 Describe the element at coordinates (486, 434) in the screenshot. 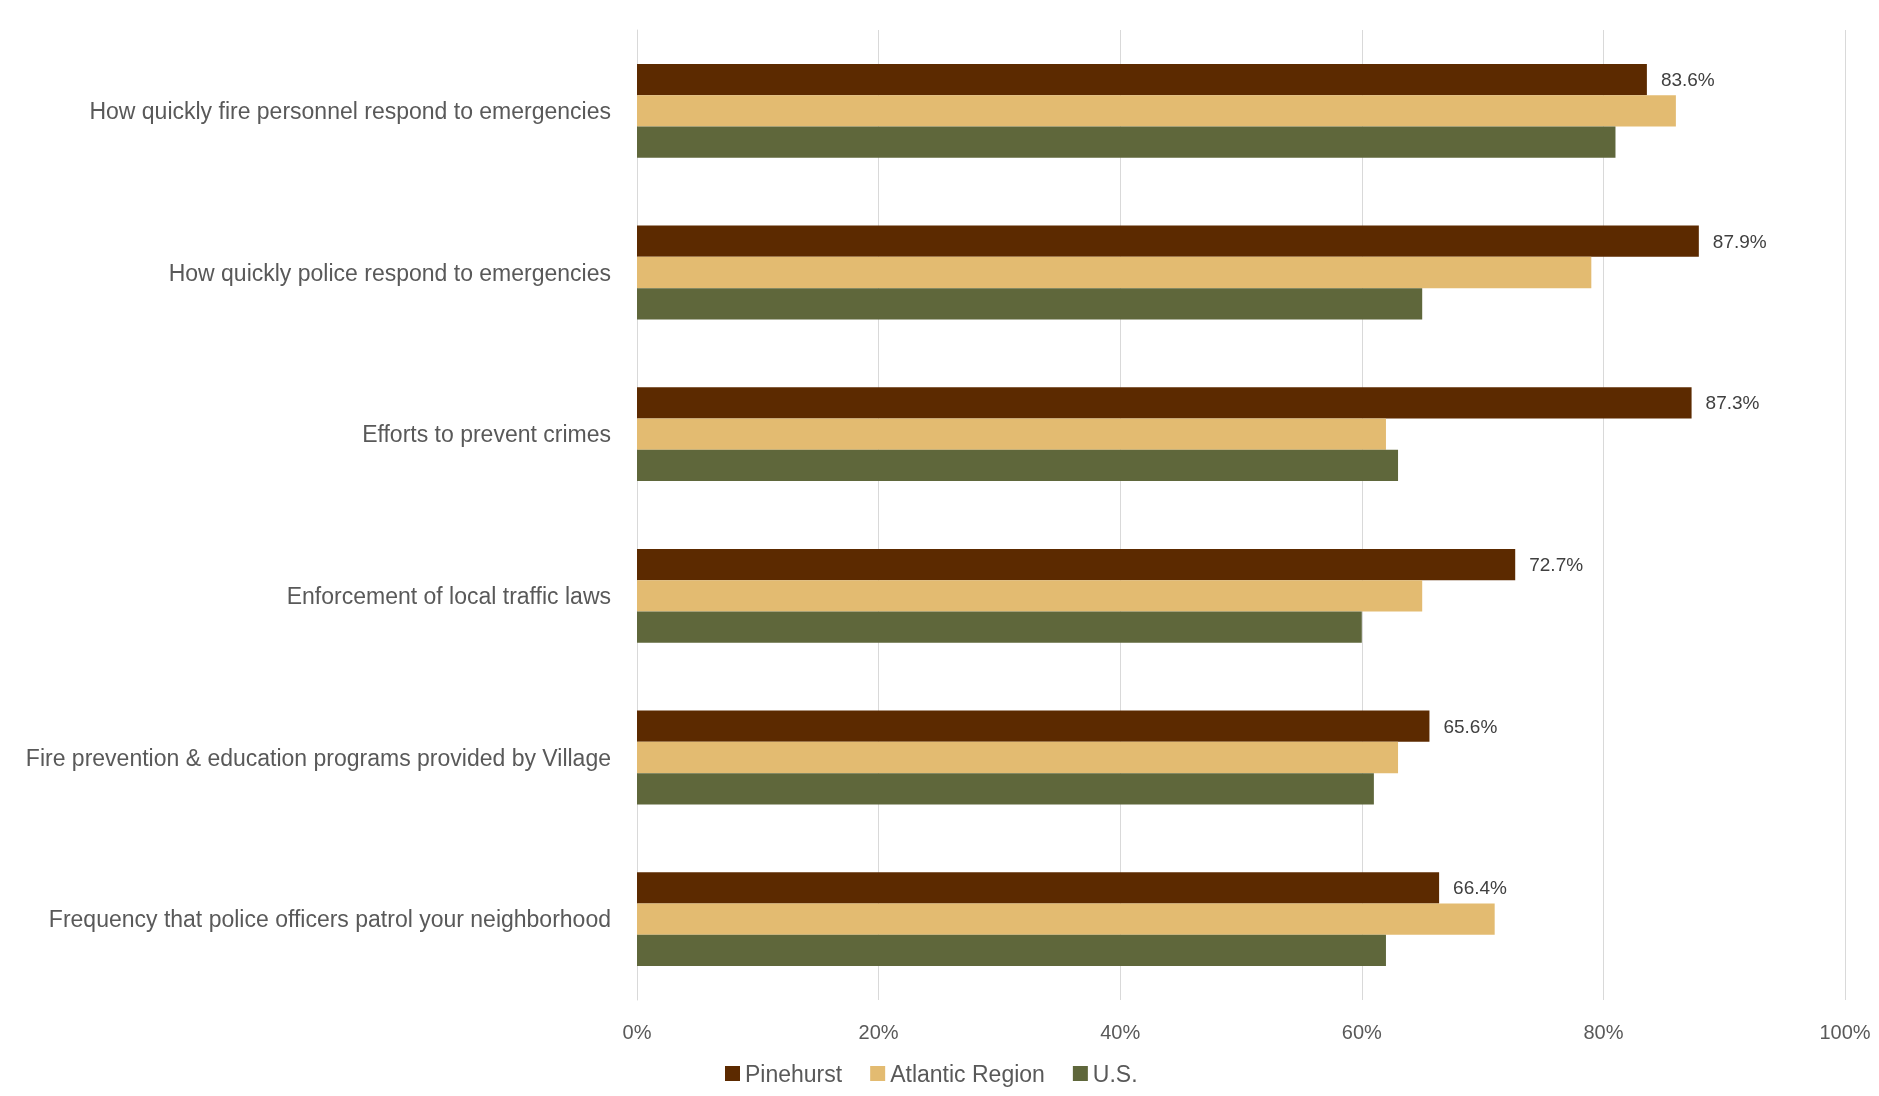

I see `y-tick-label: Efforts to prevent crimes` at that location.